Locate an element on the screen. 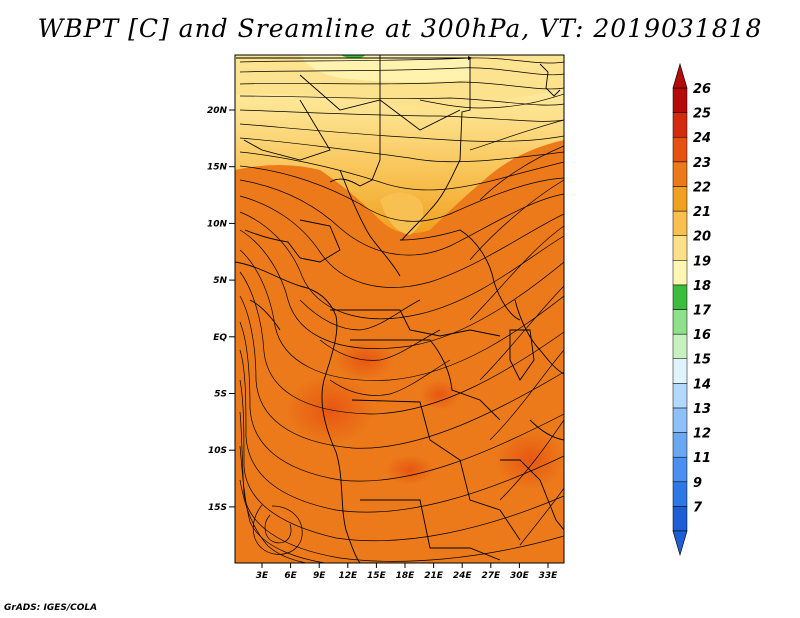  lon-tick-label: 24E is located at coordinates (463, 576).